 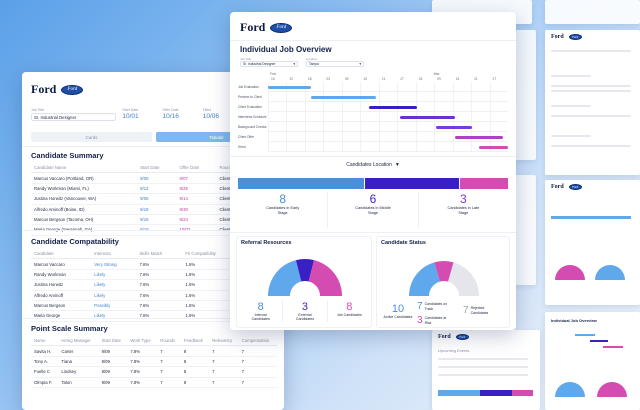 What do you see at coordinates (242, 147) in the screenshot?
I see `gantt-row-label: Hired` at bounding box center [242, 147].